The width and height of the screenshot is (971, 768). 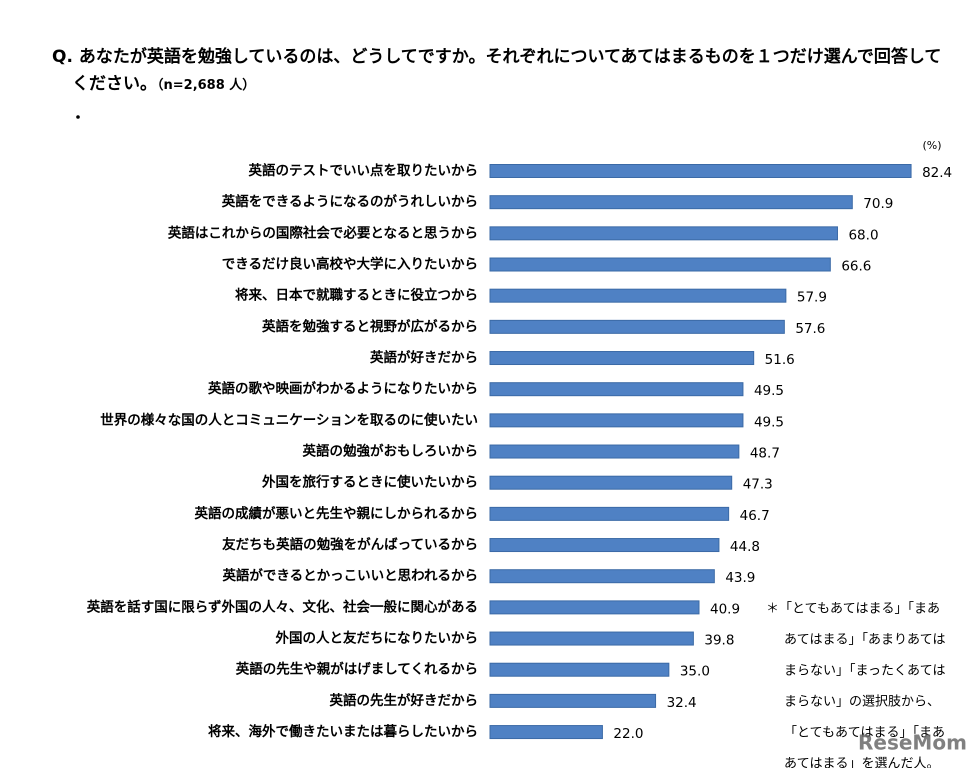 What do you see at coordinates (810, 329) in the screenshot?
I see `value-label: 57.6` at bounding box center [810, 329].